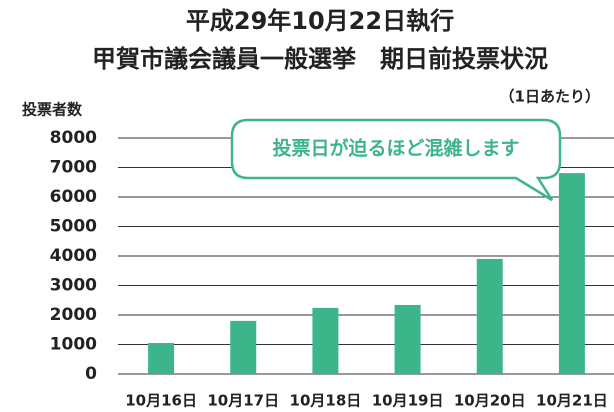  What do you see at coordinates (572, 401) in the screenshot?
I see `x-tick-label: 10月21日` at bounding box center [572, 401].